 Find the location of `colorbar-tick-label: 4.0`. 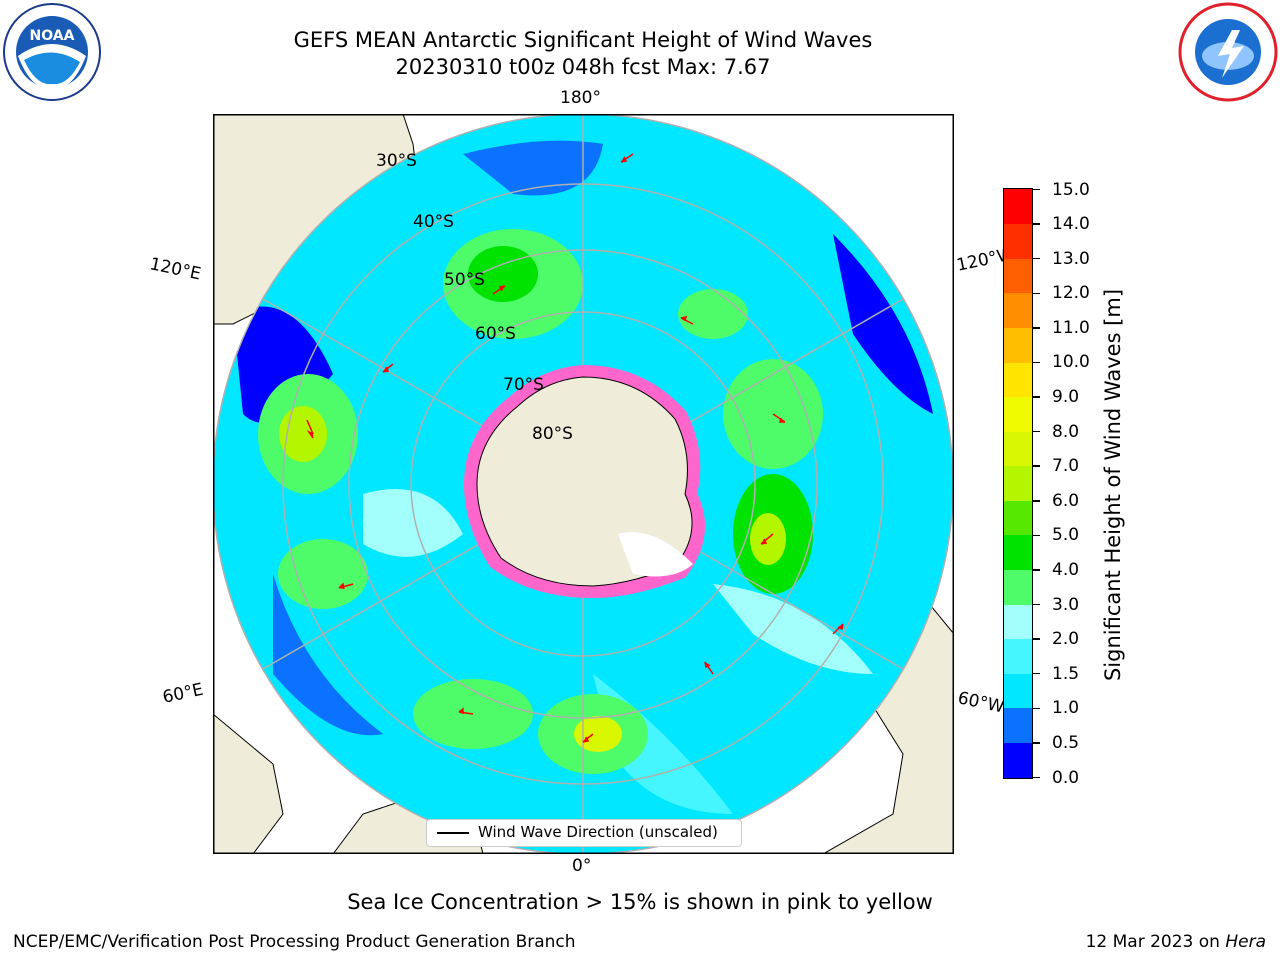

colorbar-tick-label: 4.0 is located at coordinates (1066, 569).